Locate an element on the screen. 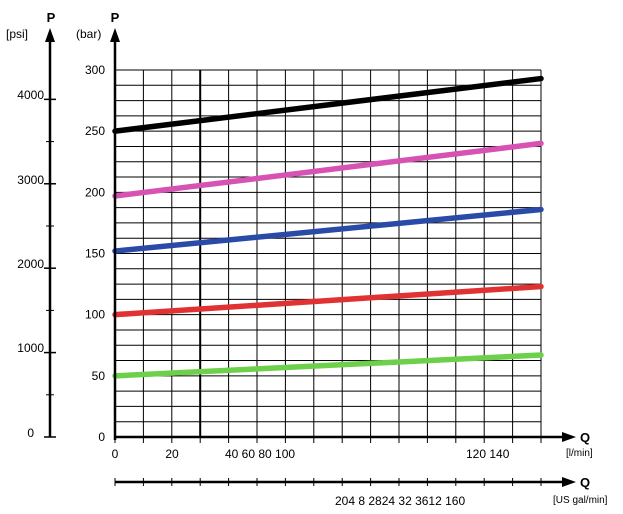 This screenshot has width=623, height=514. gal-axis-unit: [US gal/min] is located at coordinates (580, 500).